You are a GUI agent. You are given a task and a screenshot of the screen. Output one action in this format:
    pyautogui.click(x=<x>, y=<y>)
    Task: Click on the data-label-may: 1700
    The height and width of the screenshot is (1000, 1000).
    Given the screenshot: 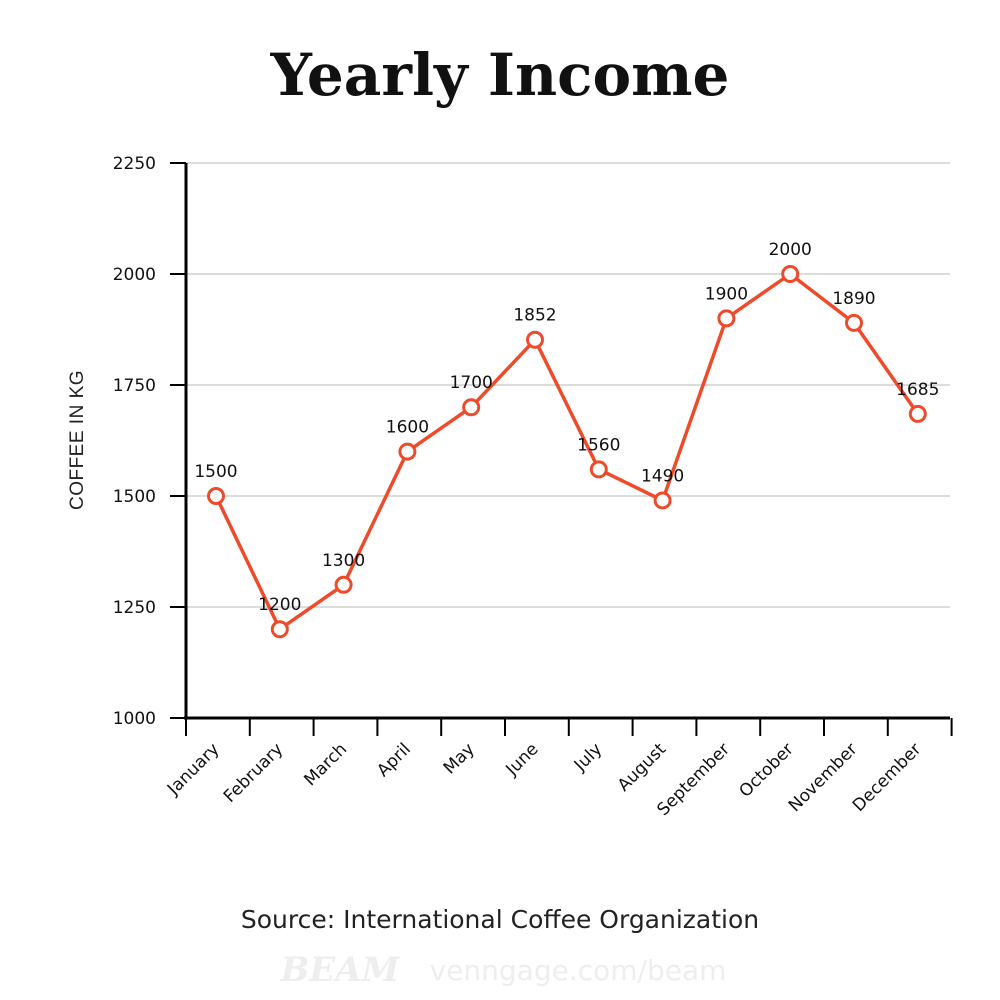 What is the action you would take?
    pyautogui.click(x=471, y=383)
    